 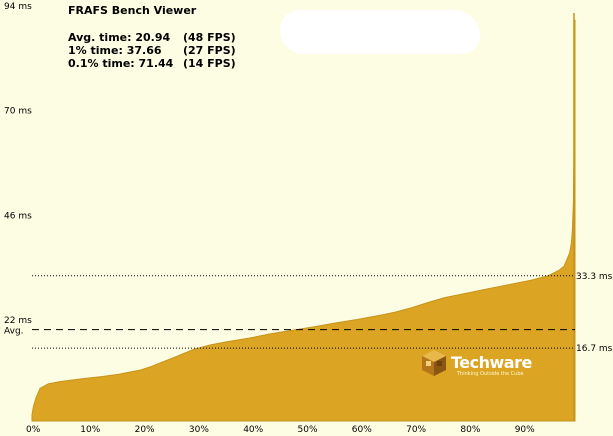 What do you see at coordinates (253, 430) in the screenshot?
I see `x-tick-label-4: 40%` at bounding box center [253, 430].